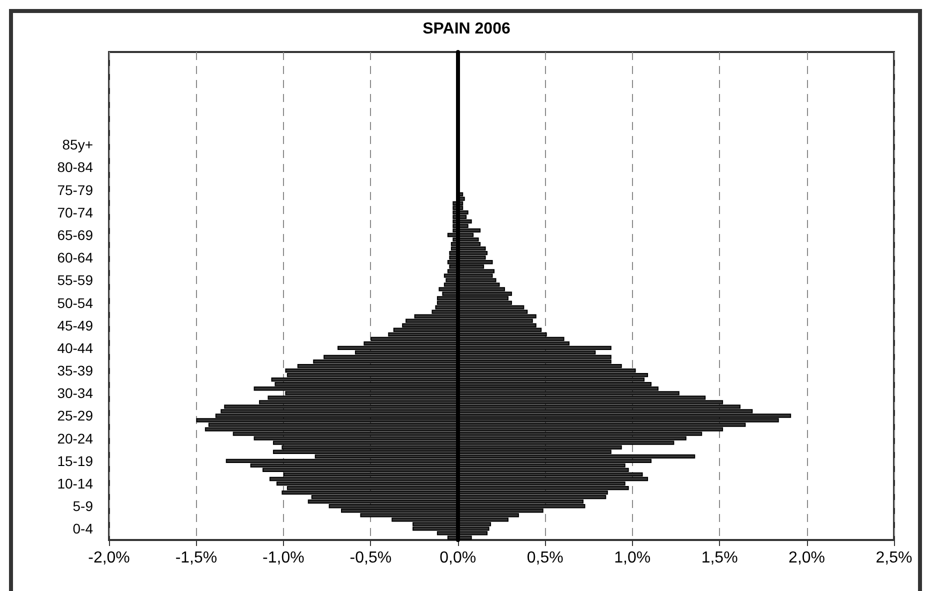 The width and height of the screenshot is (933, 591). What do you see at coordinates (632, 558) in the screenshot?
I see `x-tick-label: 1,0%` at bounding box center [632, 558].